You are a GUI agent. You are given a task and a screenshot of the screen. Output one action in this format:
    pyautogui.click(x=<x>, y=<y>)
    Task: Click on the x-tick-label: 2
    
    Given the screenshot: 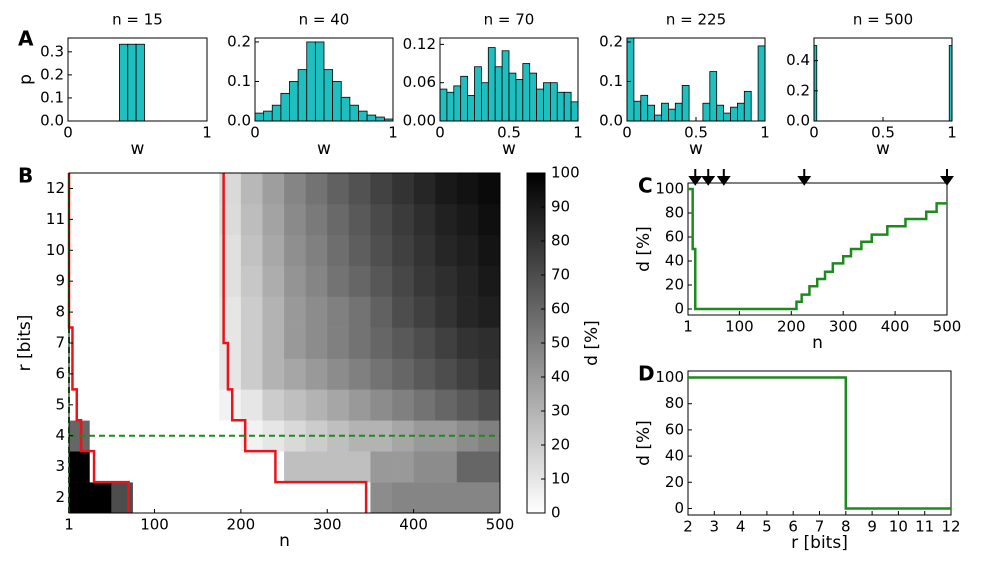 What is the action you would take?
    pyautogui.click(x=688, y=527)
    